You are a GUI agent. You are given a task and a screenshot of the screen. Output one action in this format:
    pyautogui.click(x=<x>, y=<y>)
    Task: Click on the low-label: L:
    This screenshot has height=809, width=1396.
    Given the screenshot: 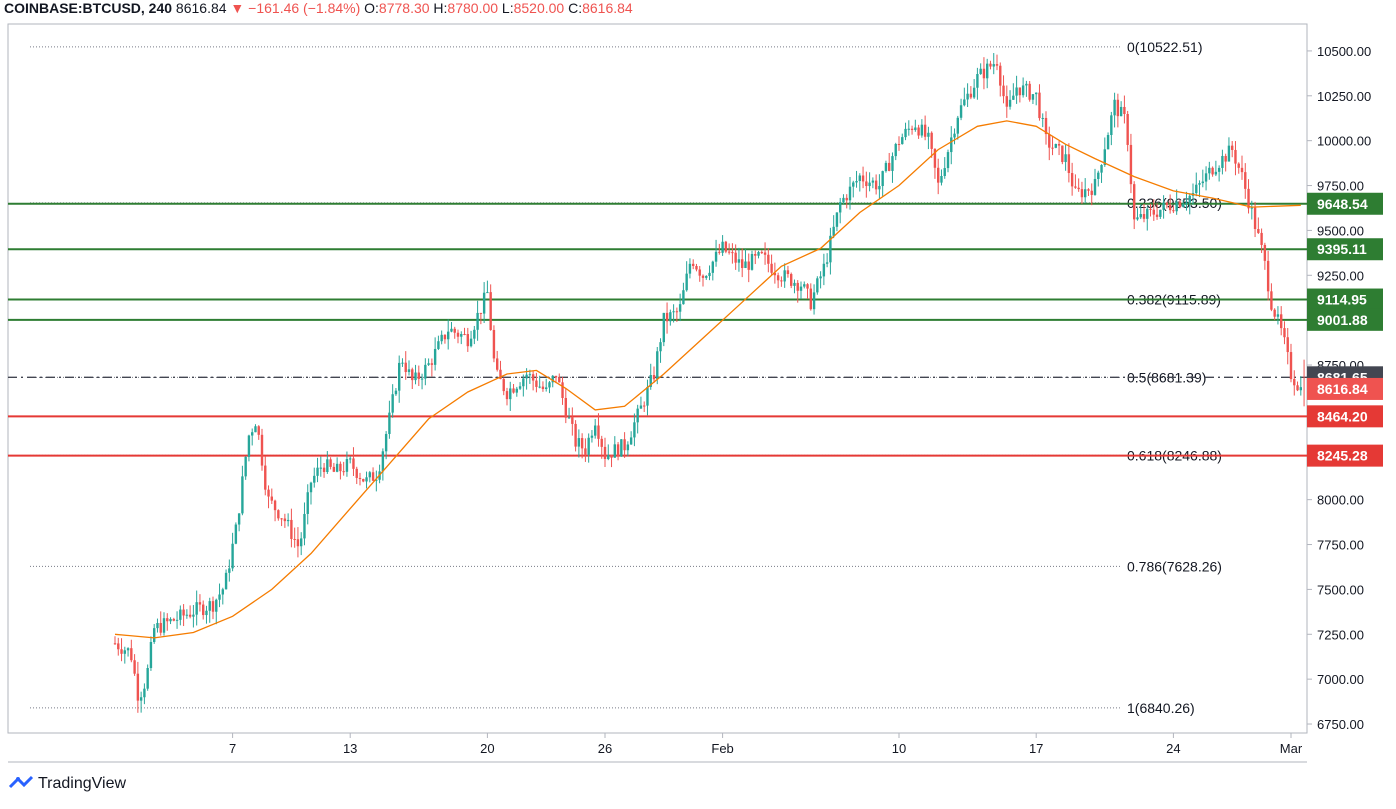 What is the action you would take?
    pyautogui.click(x=507, y=8)
    